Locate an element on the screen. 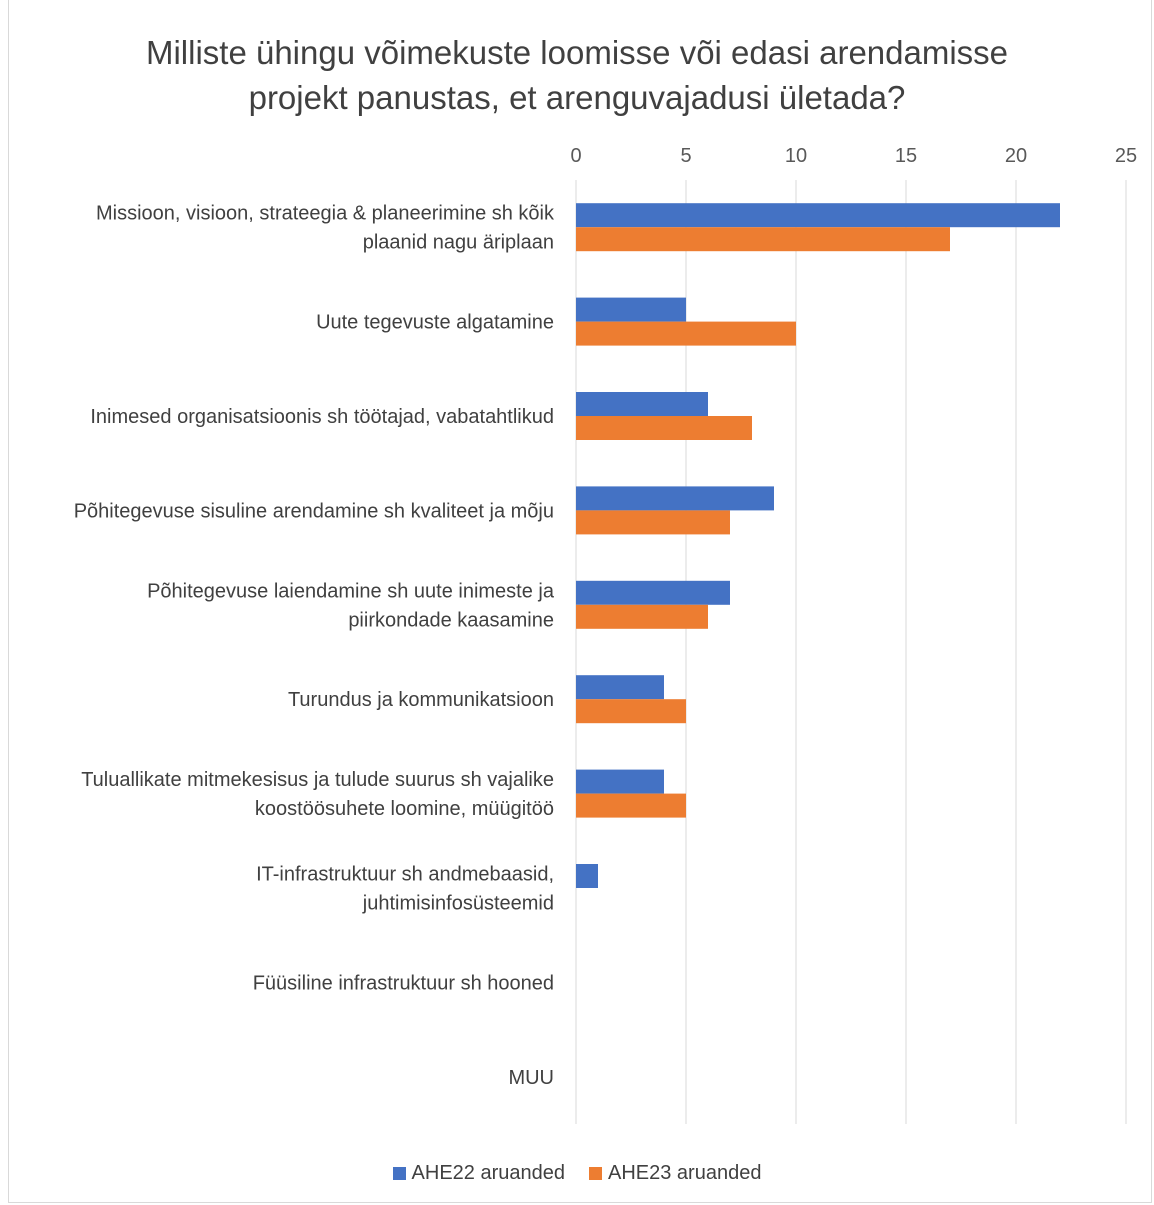 This screenshot has width=1154, height=1205. category-label: koostöösuhete loomine, müügitöö is located at coordinates (404, 809).